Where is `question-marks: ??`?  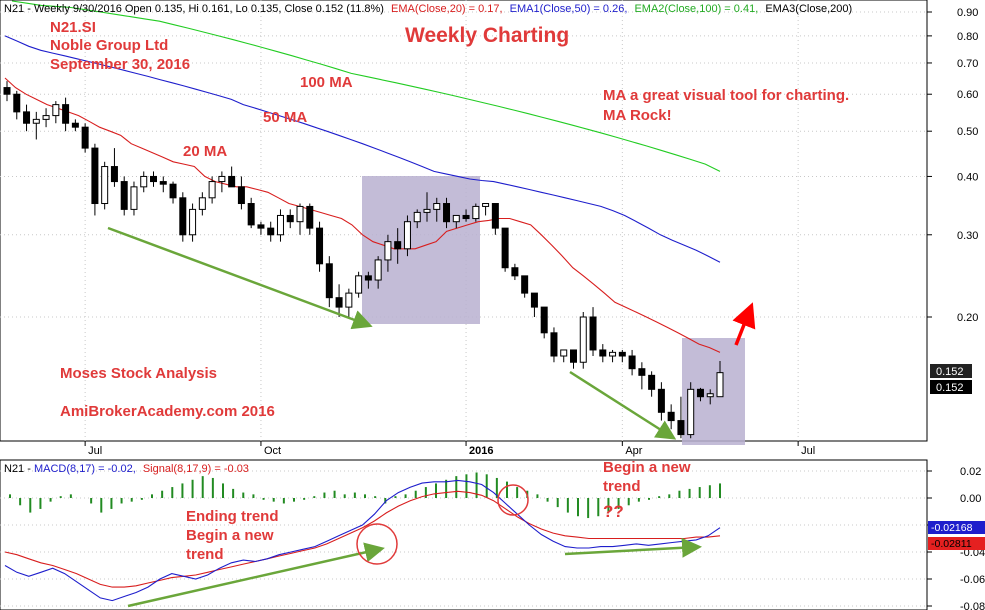
question-marks: ?? is located at coordinates (613, 511).